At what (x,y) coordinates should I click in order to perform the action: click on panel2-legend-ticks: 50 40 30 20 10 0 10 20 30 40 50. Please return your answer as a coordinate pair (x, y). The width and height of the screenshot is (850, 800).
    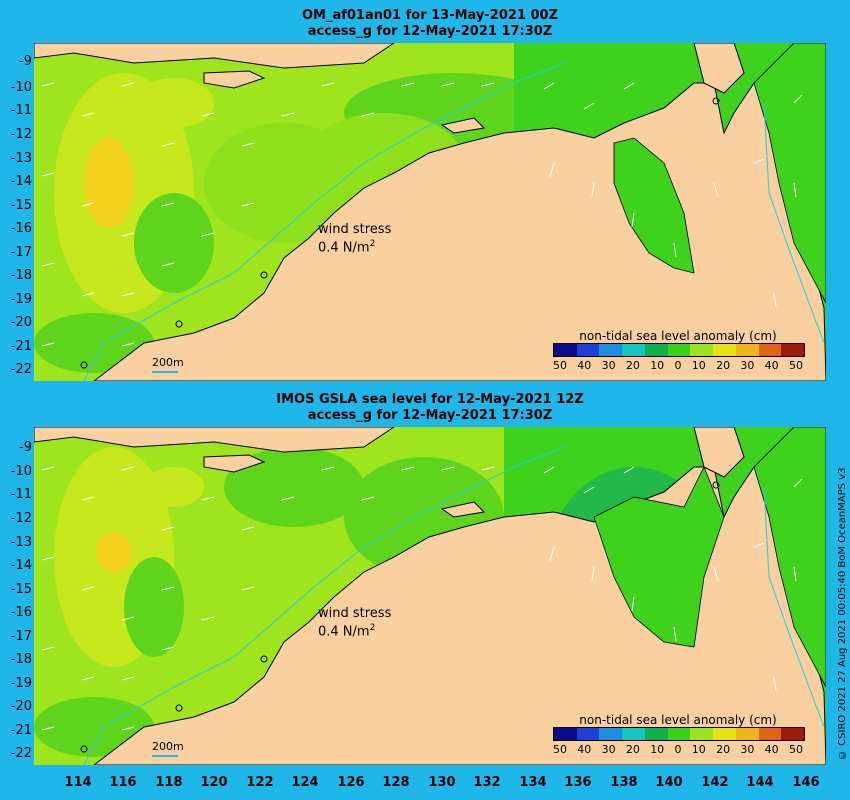
    Looking at the image, I should click on (678, 749).